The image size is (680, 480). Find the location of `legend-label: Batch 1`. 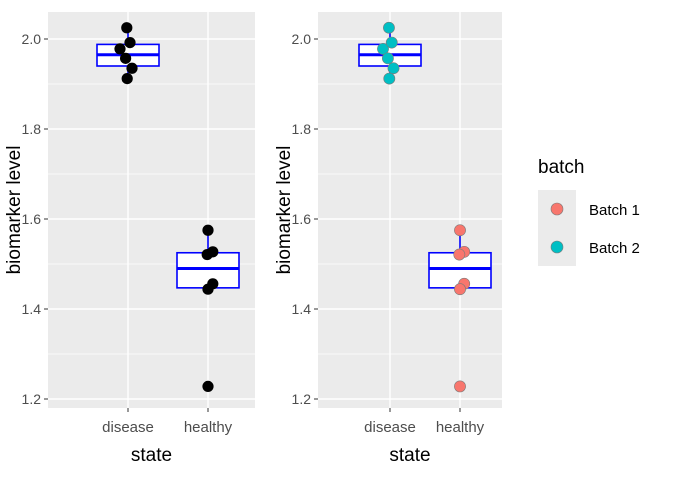

legend-label: Batch 1 is located at coordinates (614, 210).